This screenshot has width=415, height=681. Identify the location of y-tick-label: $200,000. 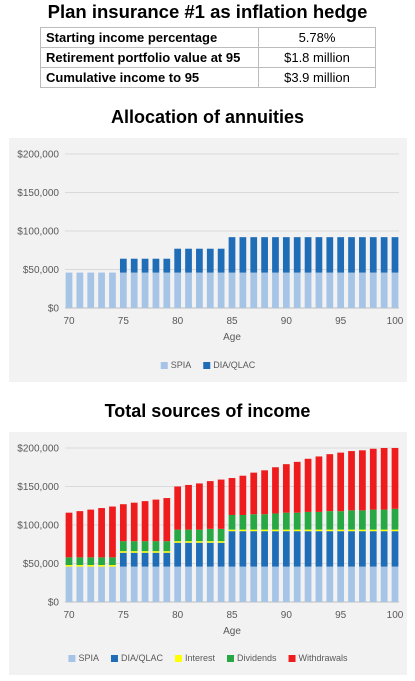
(38, 155).